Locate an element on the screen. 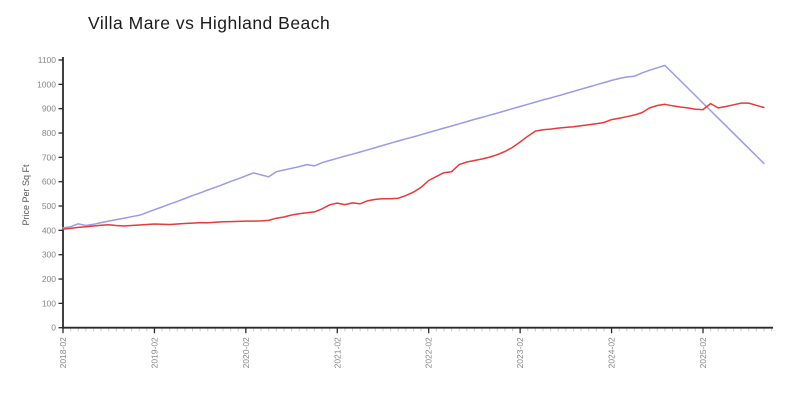  x-tick-label: 2018-02 is located at coordinates (63, 352).